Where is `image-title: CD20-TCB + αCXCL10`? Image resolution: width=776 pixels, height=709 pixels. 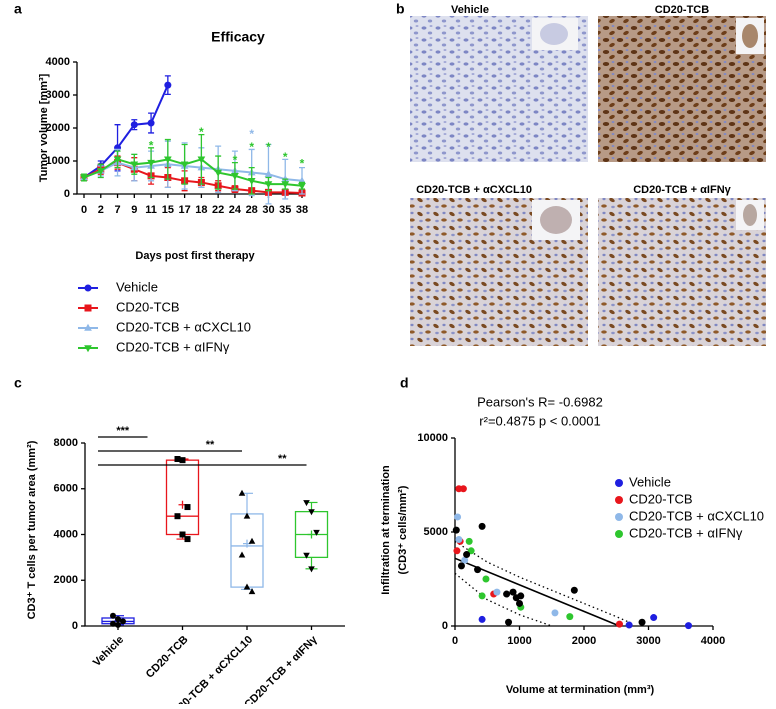
image-title: CD20-TCB + αCXCL10 is located at coordinates (474, 190).